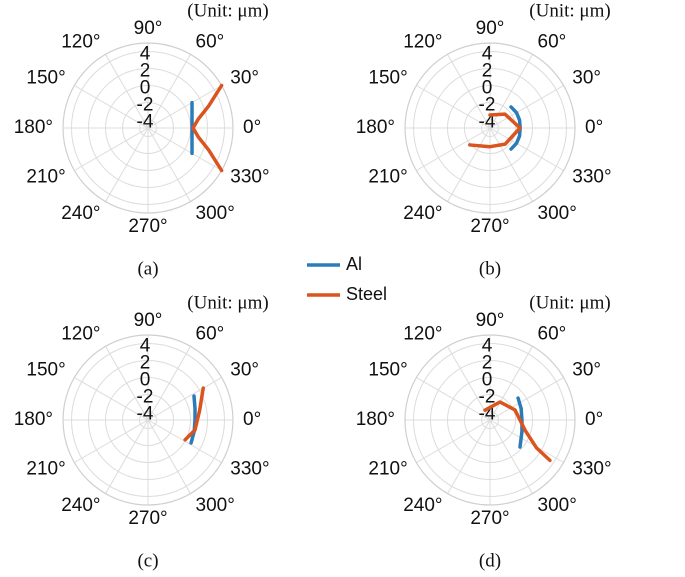 This screenshot has width=685, height=577. I want to click on legend-label: Al, so click(354, 264).